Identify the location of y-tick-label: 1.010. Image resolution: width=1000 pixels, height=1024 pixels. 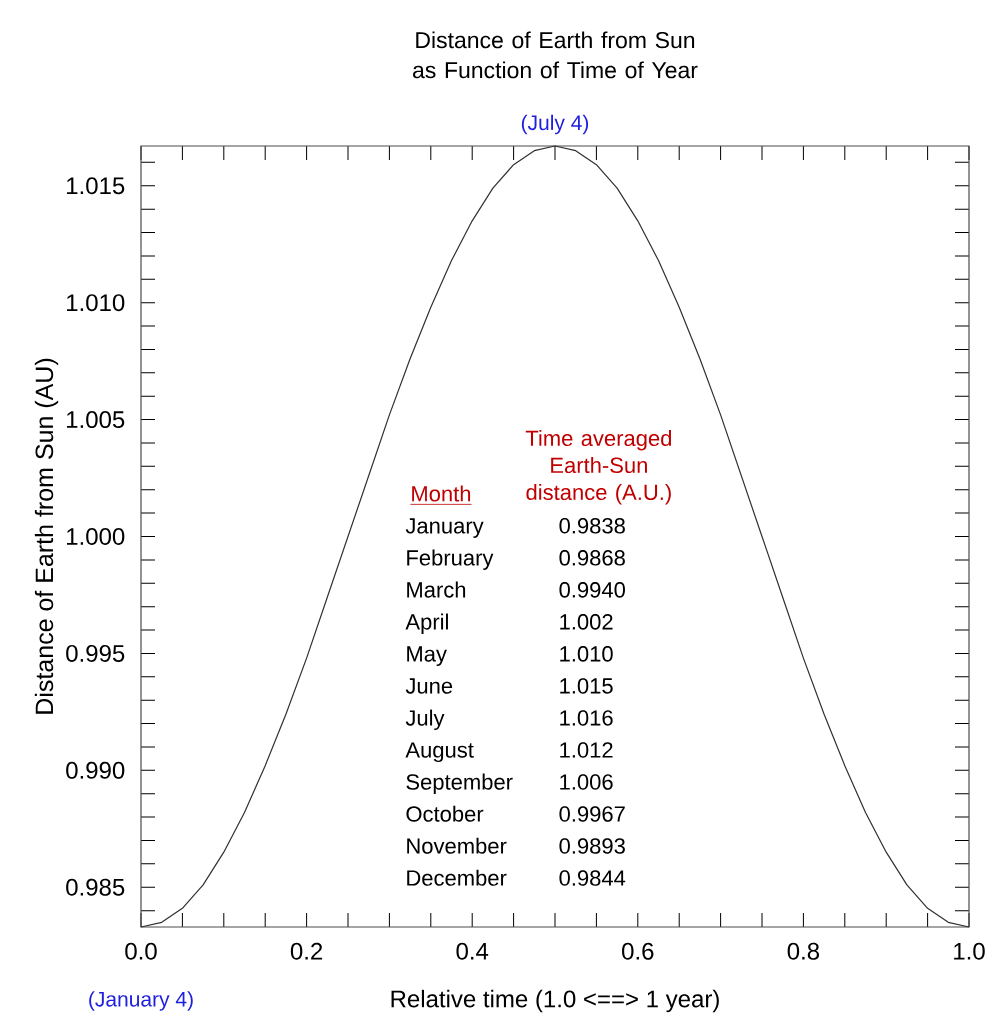
(96, 303).